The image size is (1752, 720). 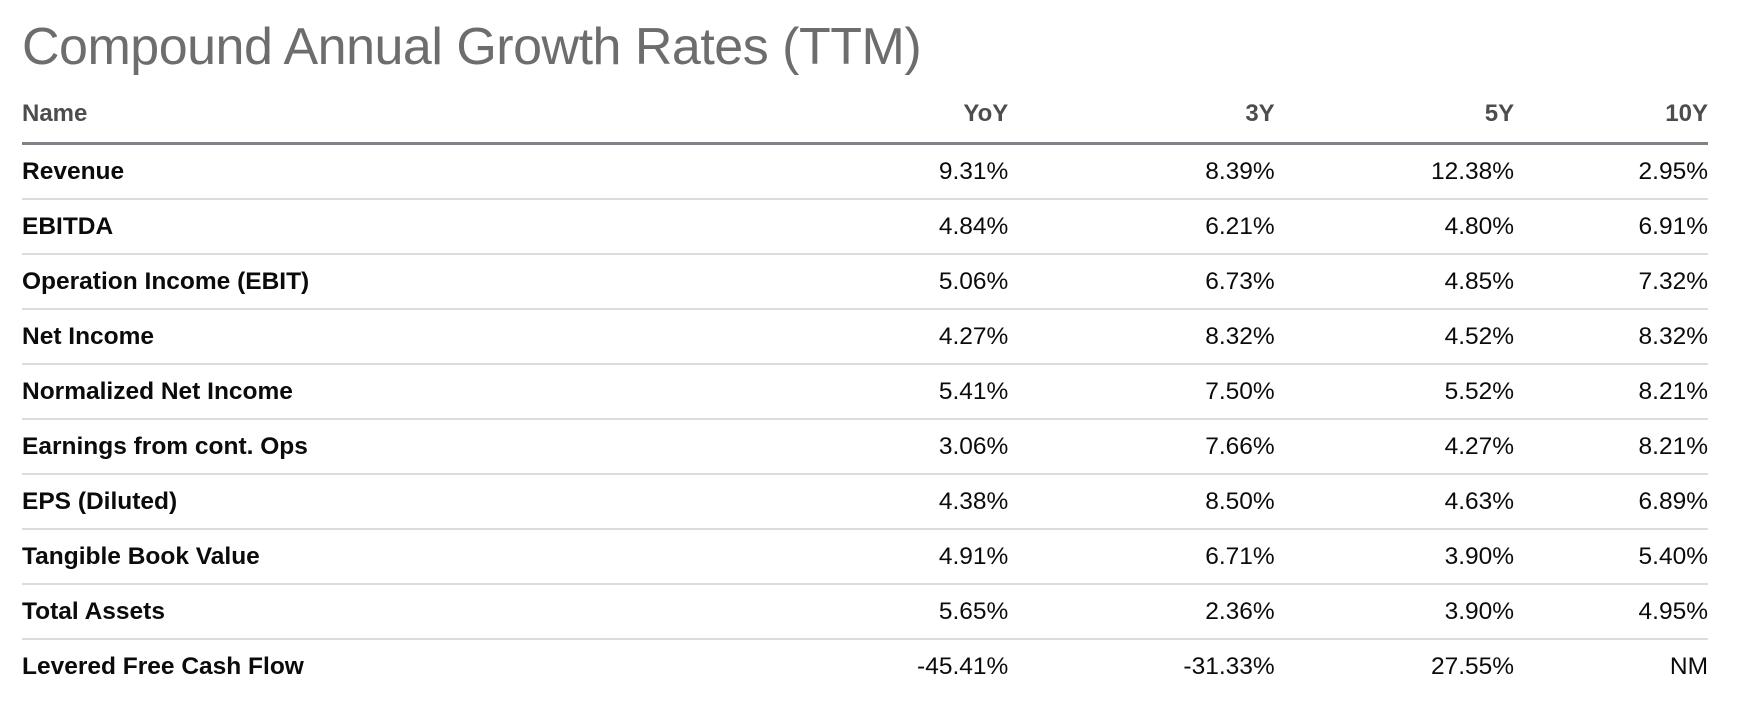 I want to click on table-row: Total Assets 5.65% 2.36% 3.90% 4.95%, so click(x=865, y=612).